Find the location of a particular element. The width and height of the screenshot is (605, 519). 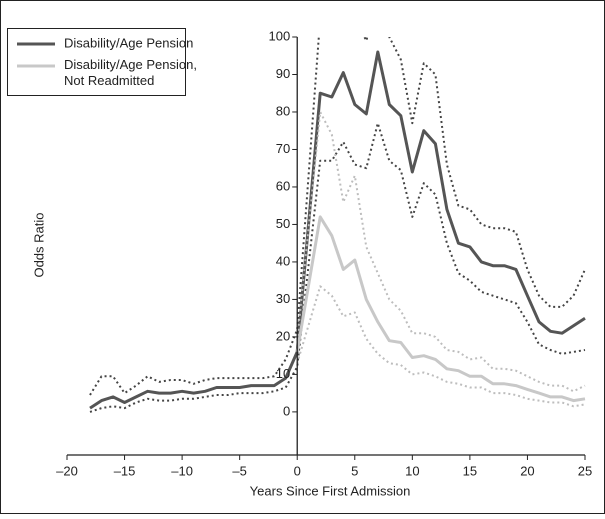

y-tick-label: 60 is located at coordinates (283, 185).